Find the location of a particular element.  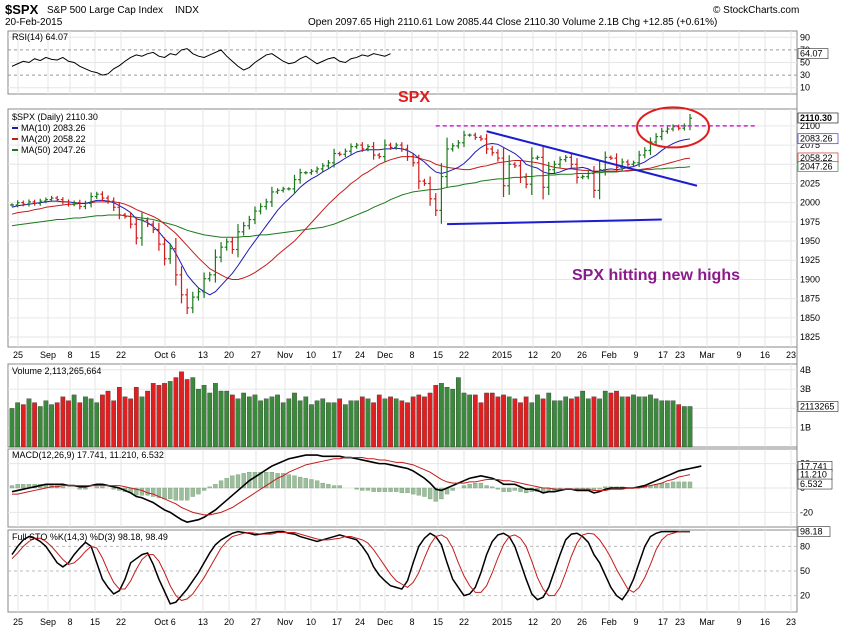

rsi-y-tick: 10 is located at coordinates (805, 88).